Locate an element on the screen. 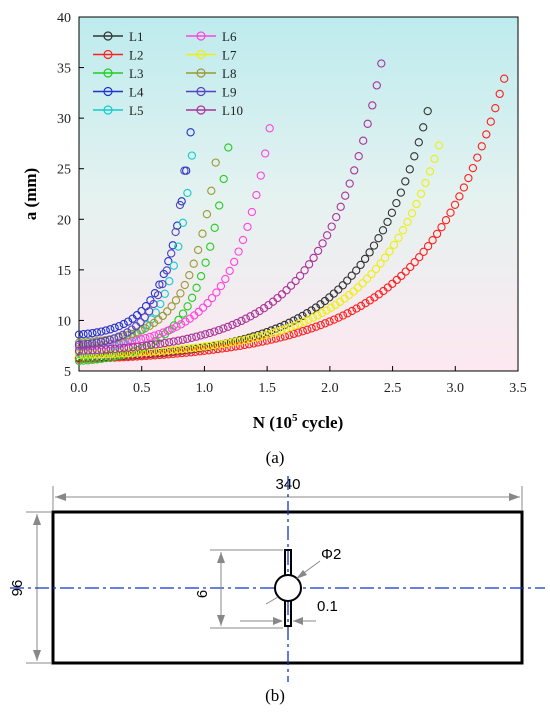  legend-label-l9: L9 is located at coordinates (229, 92).